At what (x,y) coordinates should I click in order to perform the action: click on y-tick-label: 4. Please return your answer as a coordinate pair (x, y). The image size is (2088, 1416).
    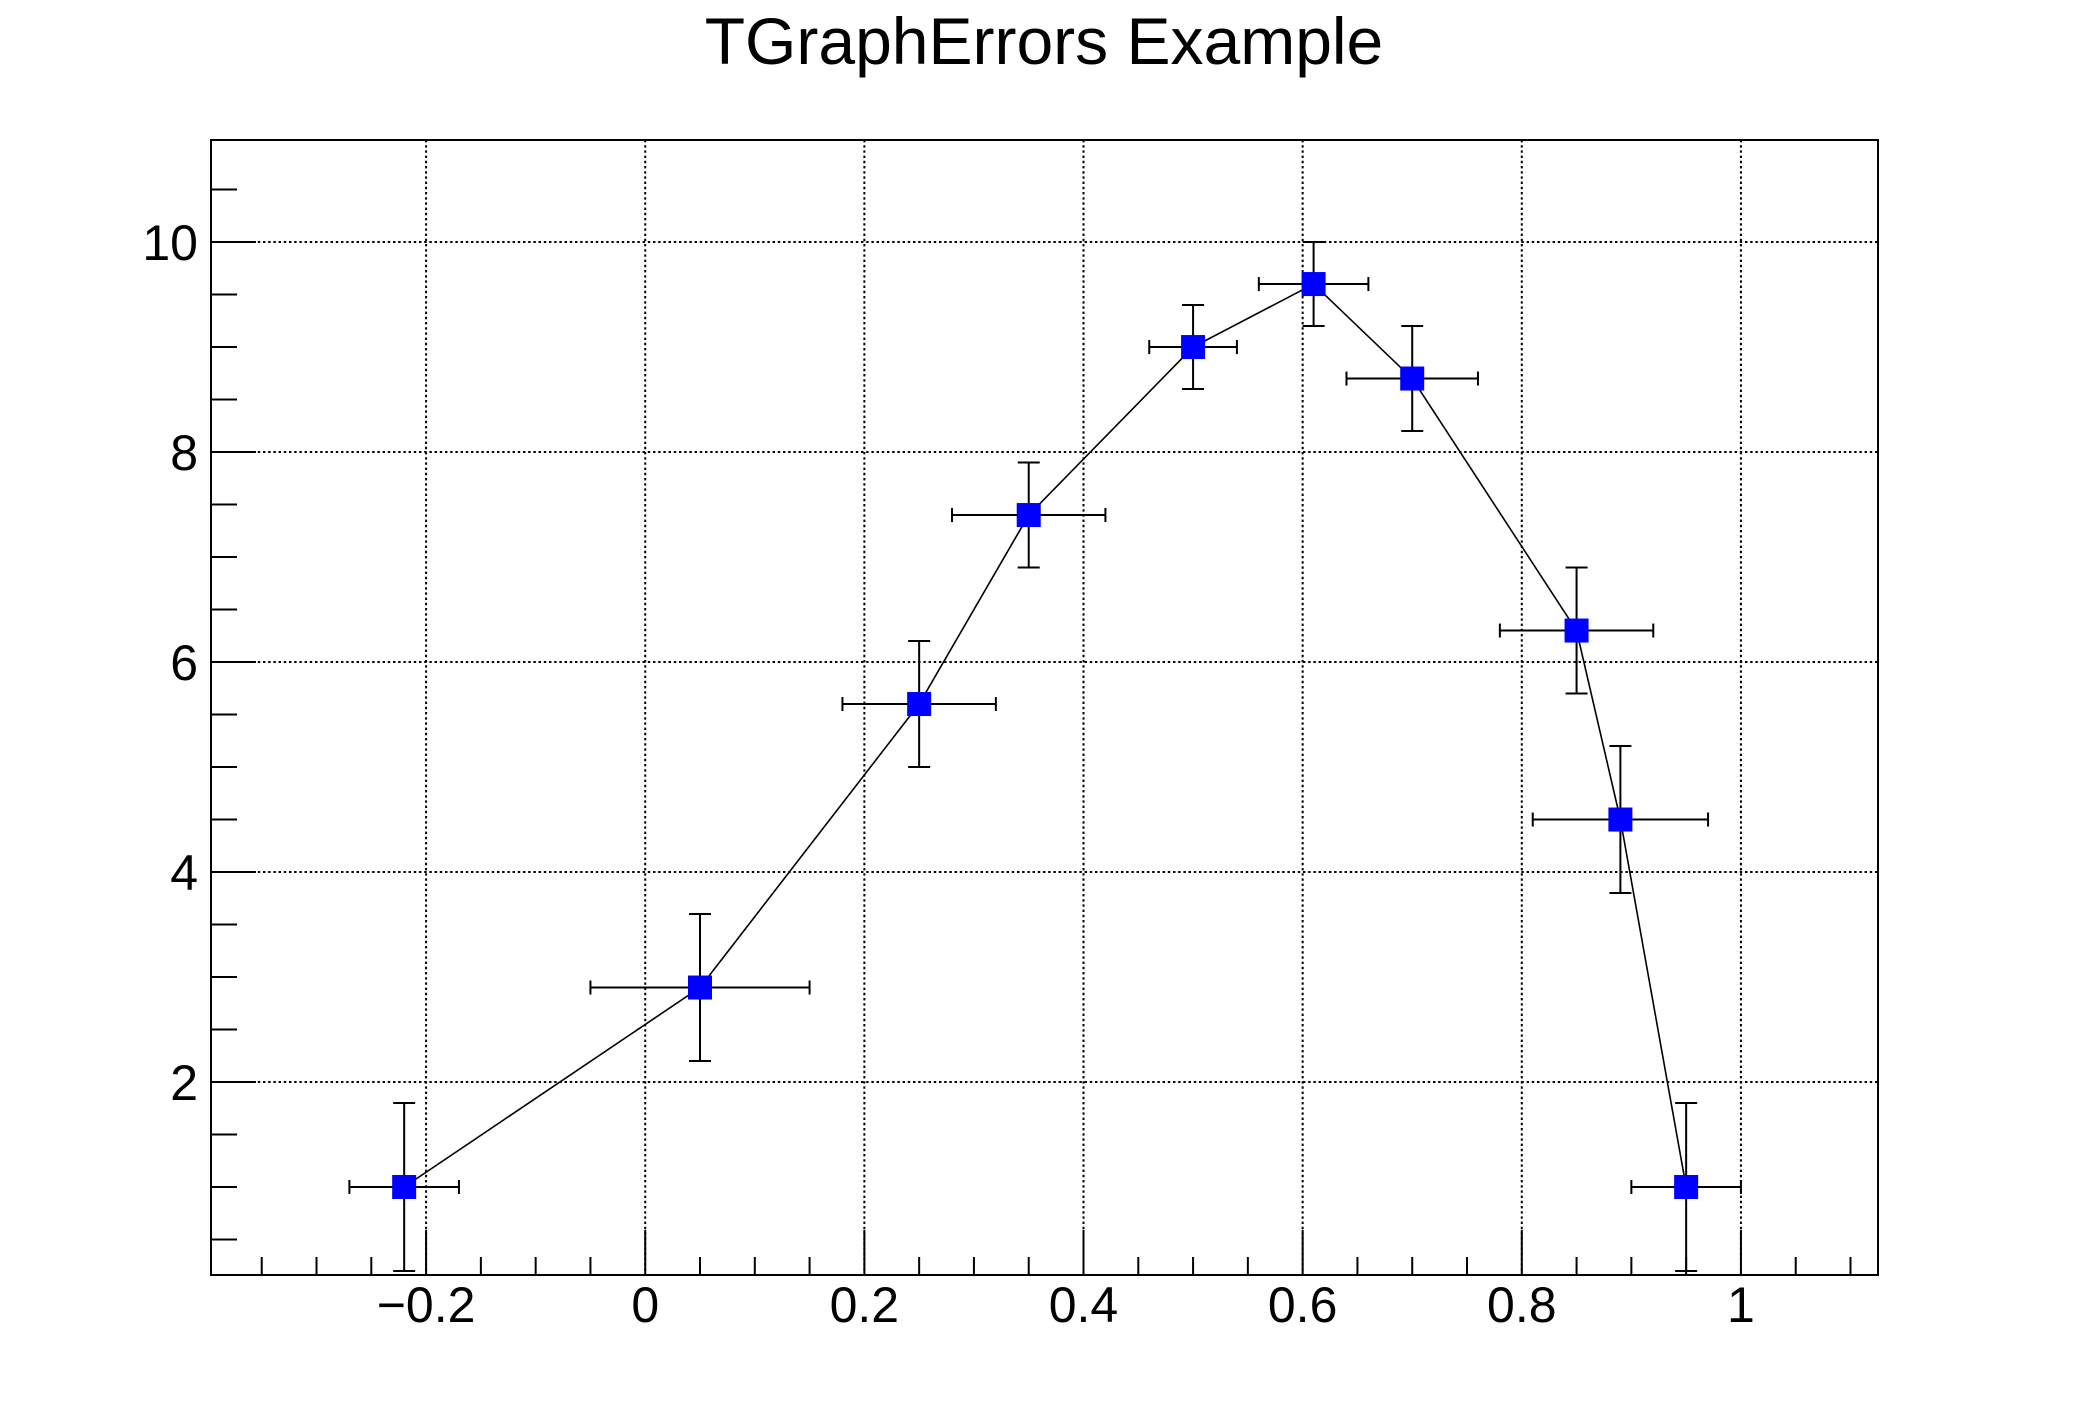
    Looking at the image, I should click on (184, 873).